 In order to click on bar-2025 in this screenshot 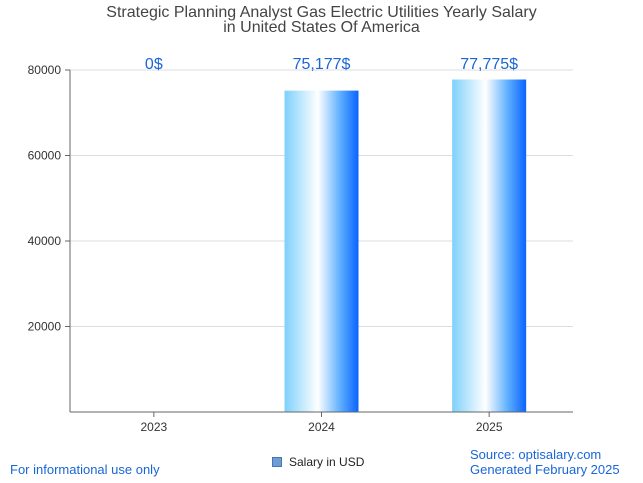, I will do `click(489, 245)`.